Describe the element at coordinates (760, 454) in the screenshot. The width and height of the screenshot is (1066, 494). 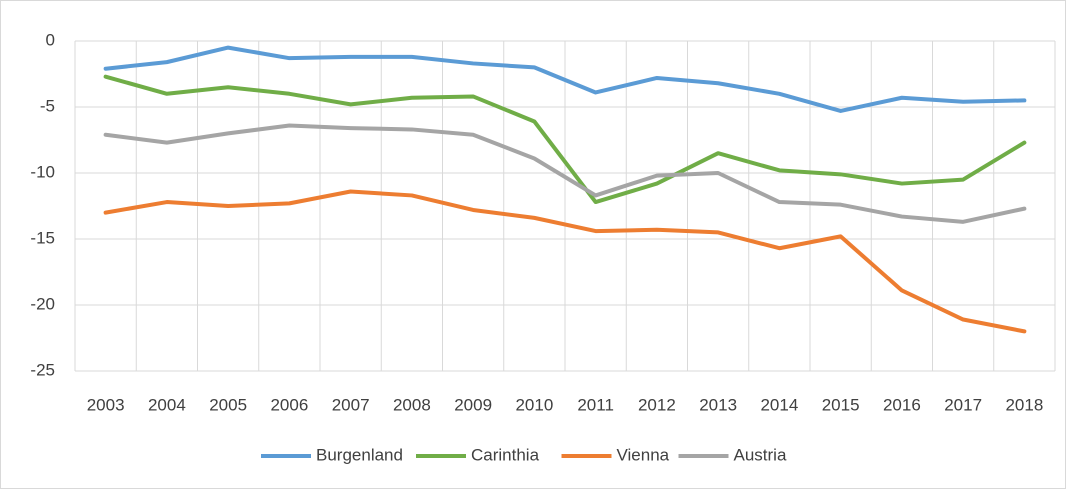
I see `legend-label: Austria` at that location.